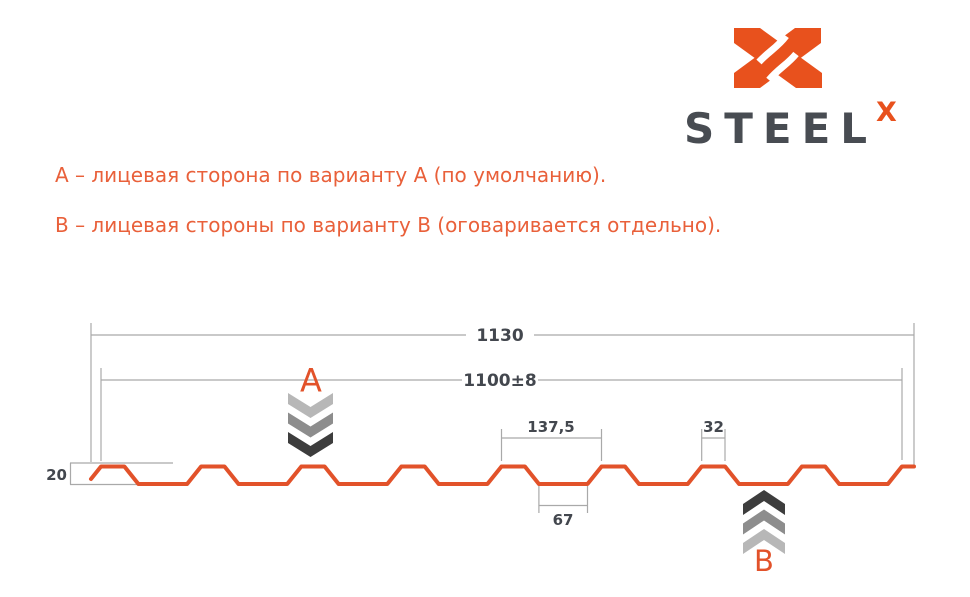 The width and height of the screenshot is (970, 597). Describe the element at coordinates (563, 507) in the screenshot. I see `dim-valley-bottom: 67` at that location.